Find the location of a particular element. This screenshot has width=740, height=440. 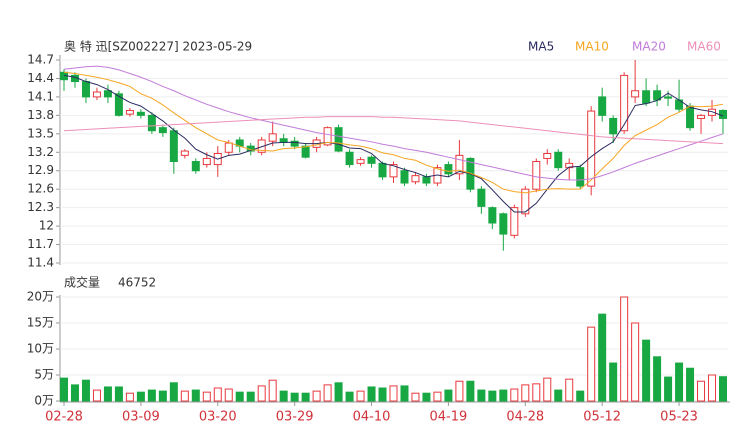

volume-title: 成交量 is located at coordinates (82, 282).